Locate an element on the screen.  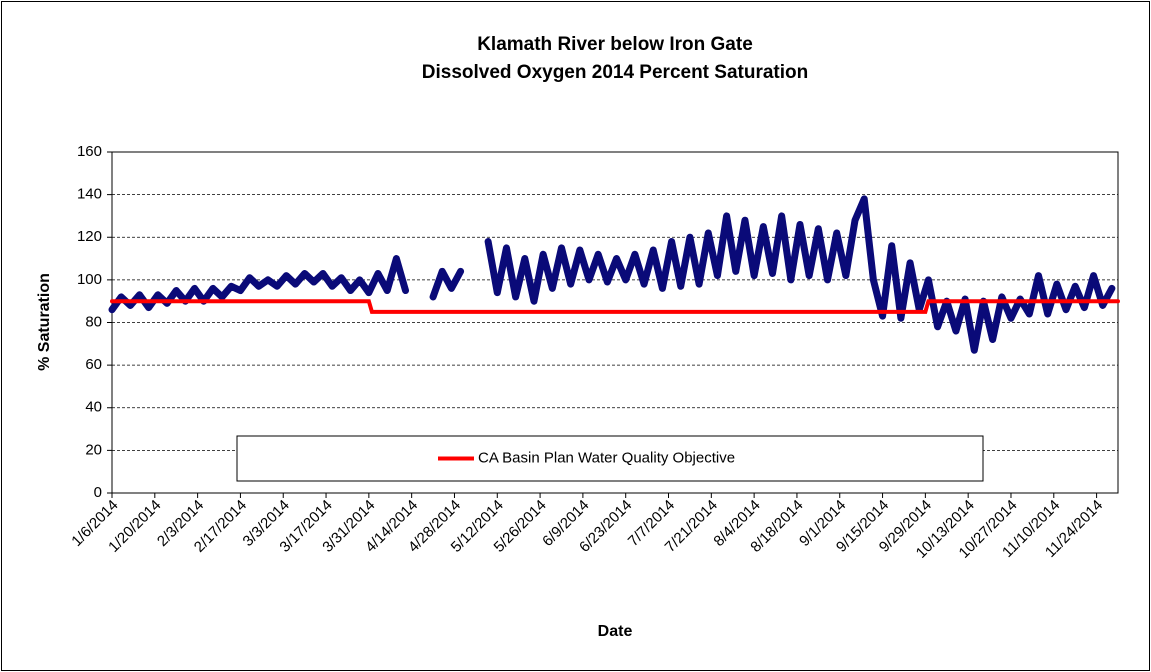
y-tick-label: 20 is located at coordinates (93, 449).